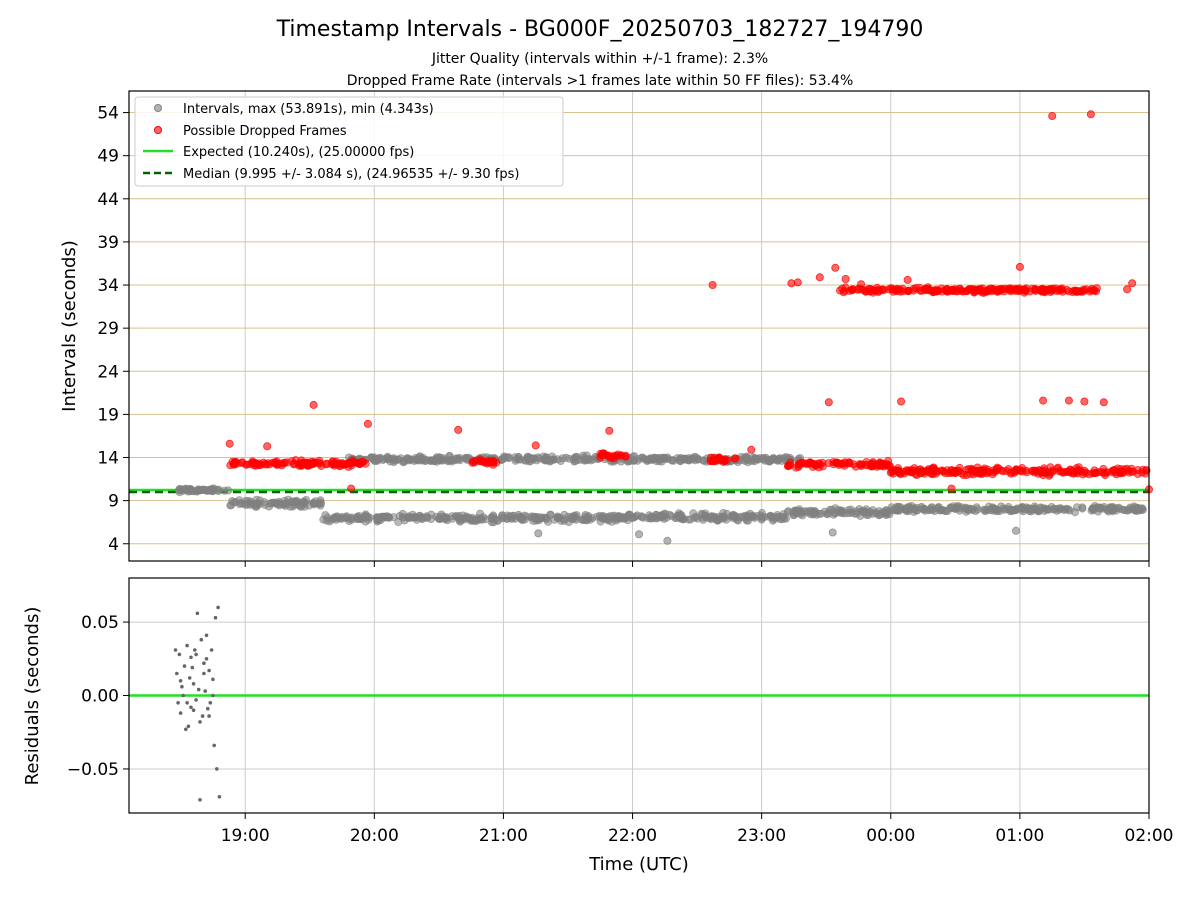 This screenshot has height=900, width=1200. I want to click on x-tick-label: 01:00, so click(1019, 836).